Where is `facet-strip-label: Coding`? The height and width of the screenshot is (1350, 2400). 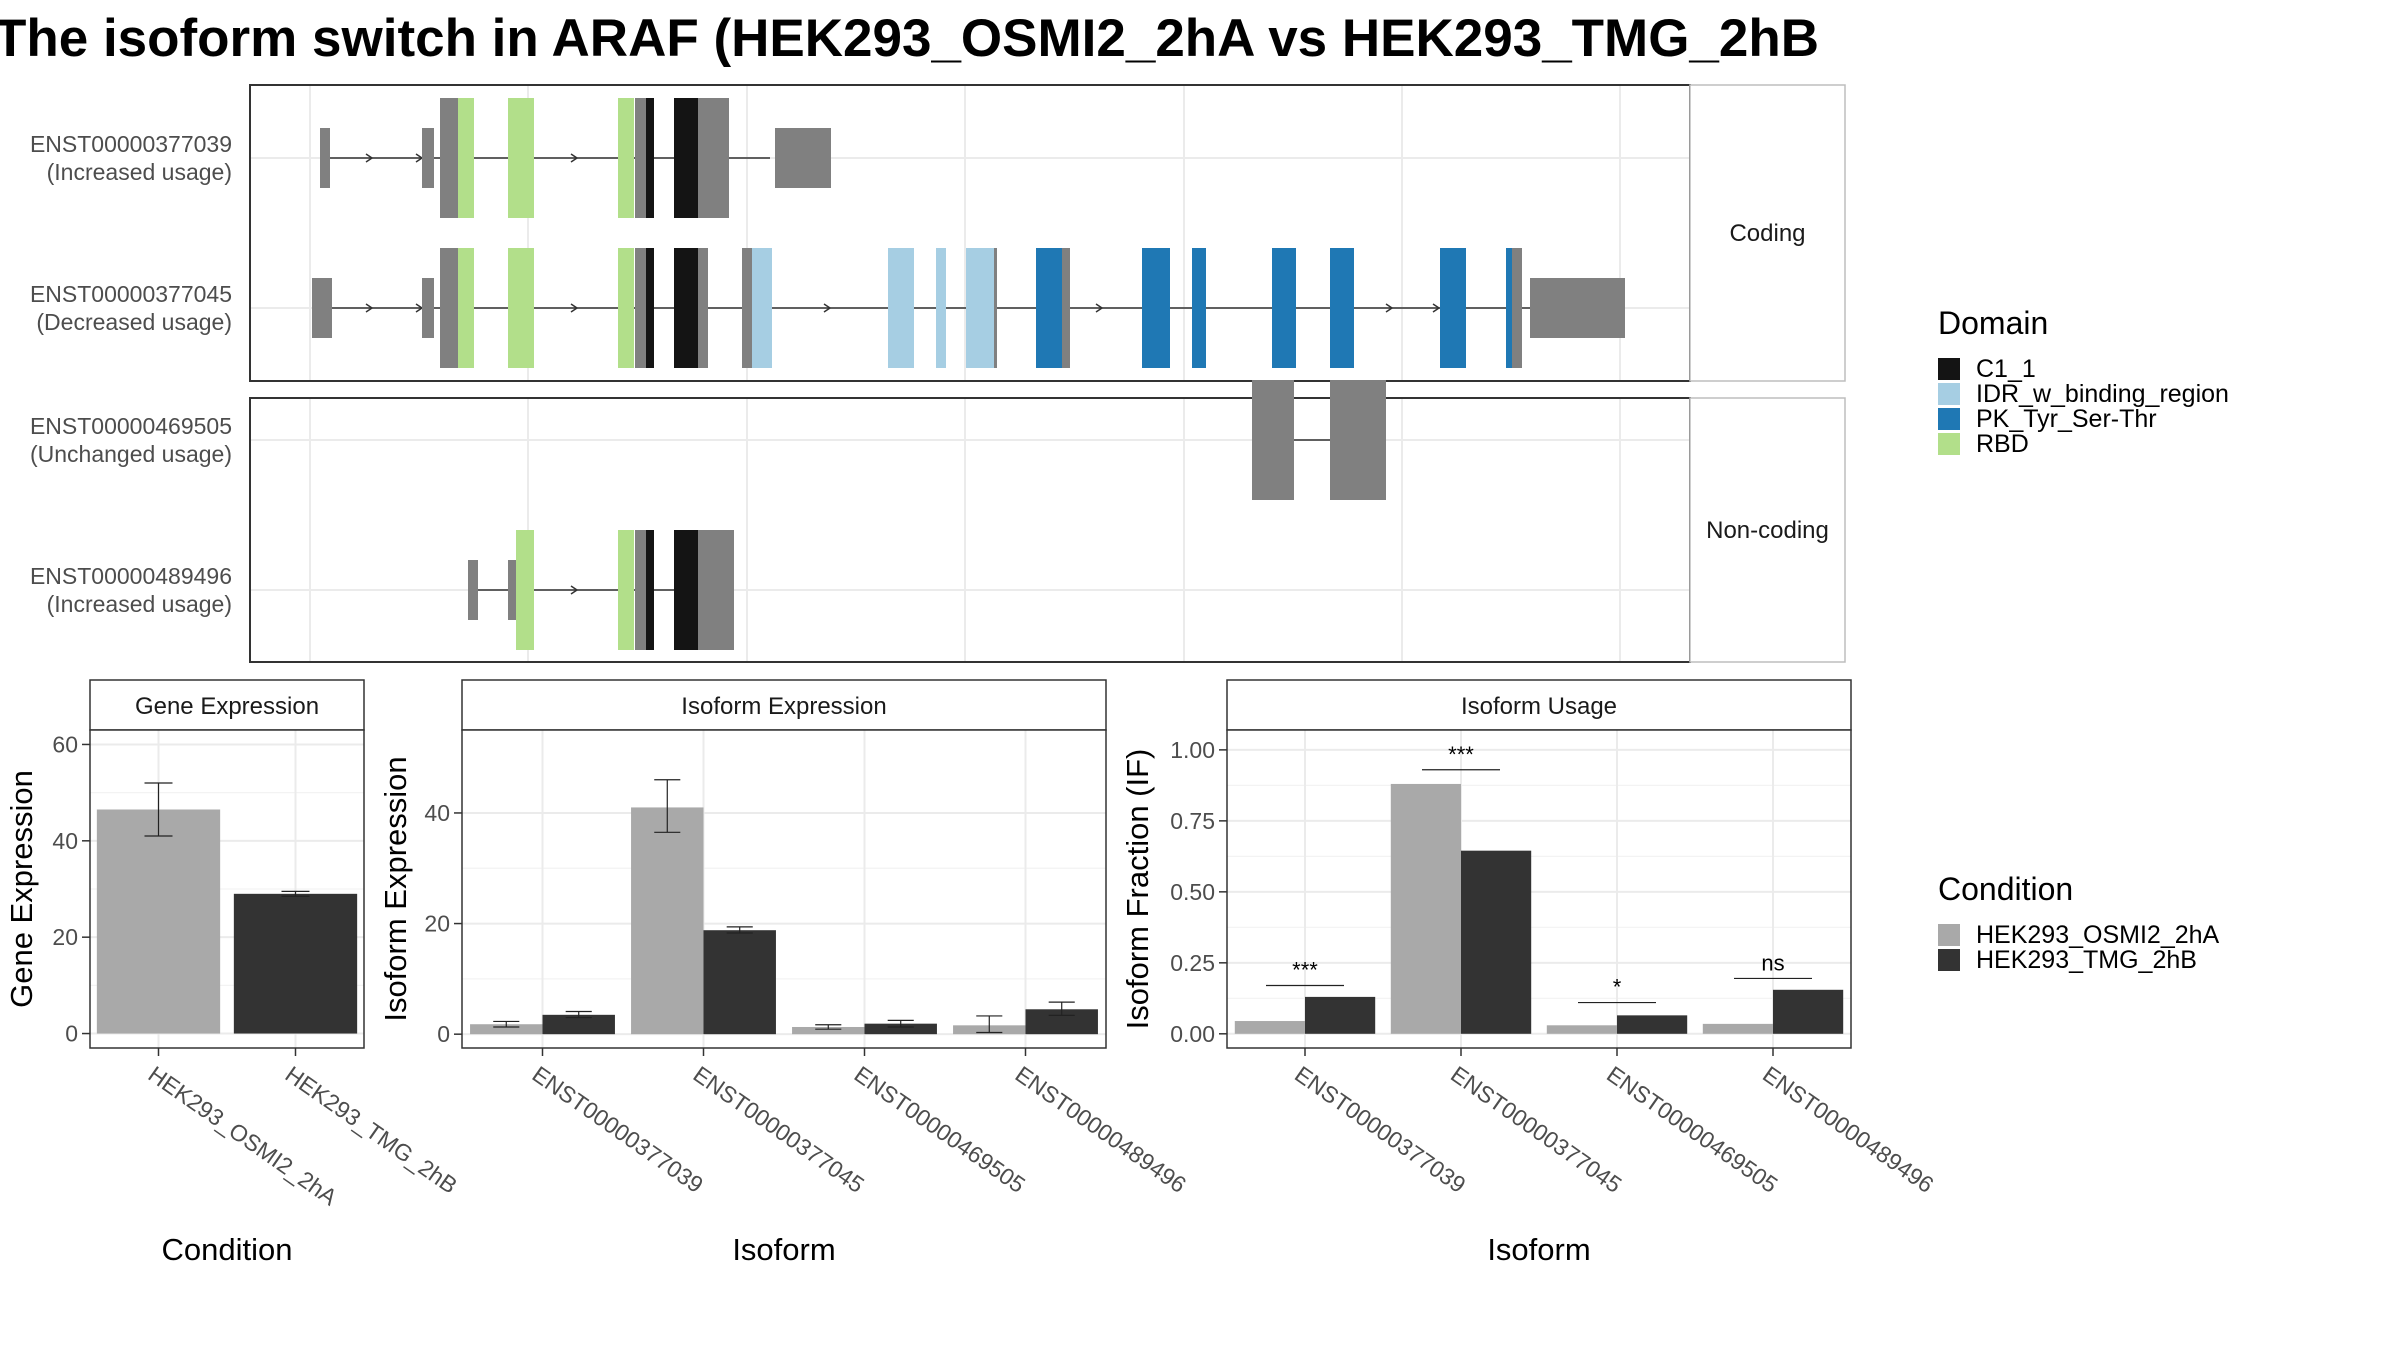 facet-strip-label: Coding is located at coordinates (1767, 233).